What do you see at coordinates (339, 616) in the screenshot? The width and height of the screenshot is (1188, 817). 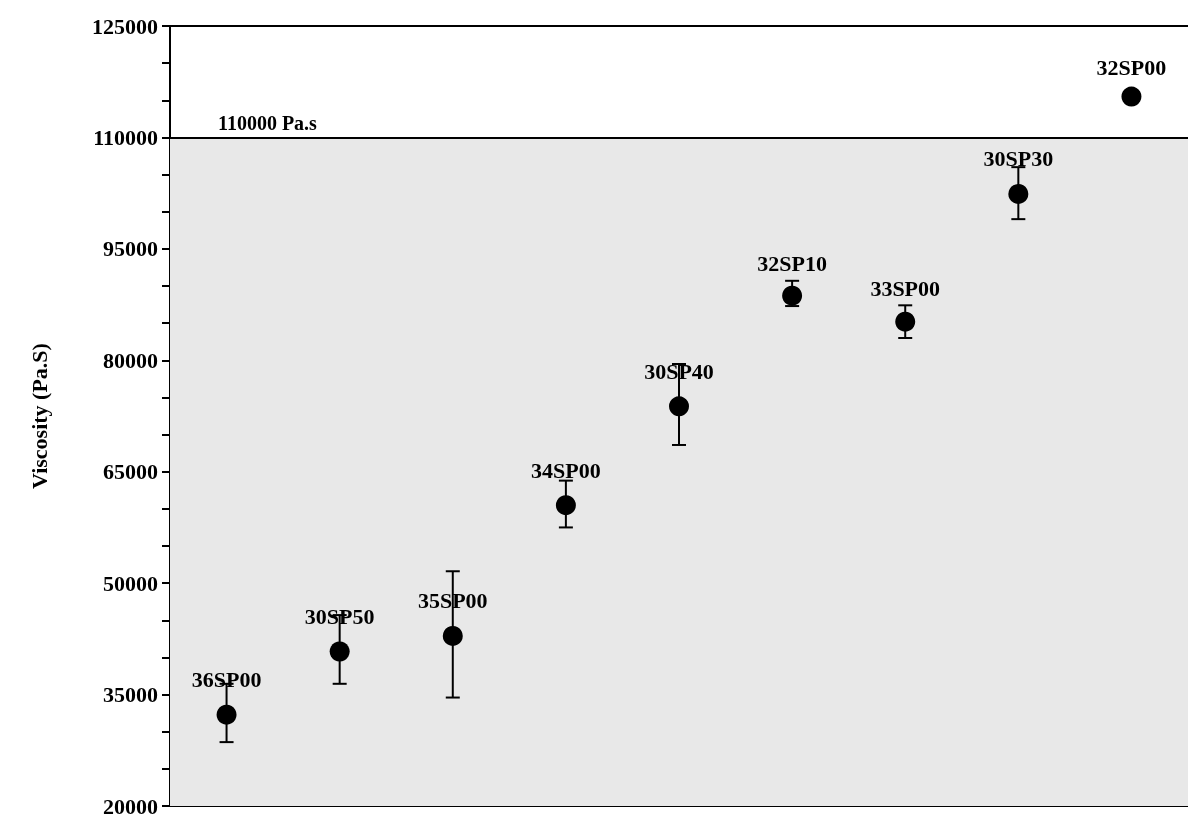 I see `series-label: 30SP50` at bounding box center [339, 616].